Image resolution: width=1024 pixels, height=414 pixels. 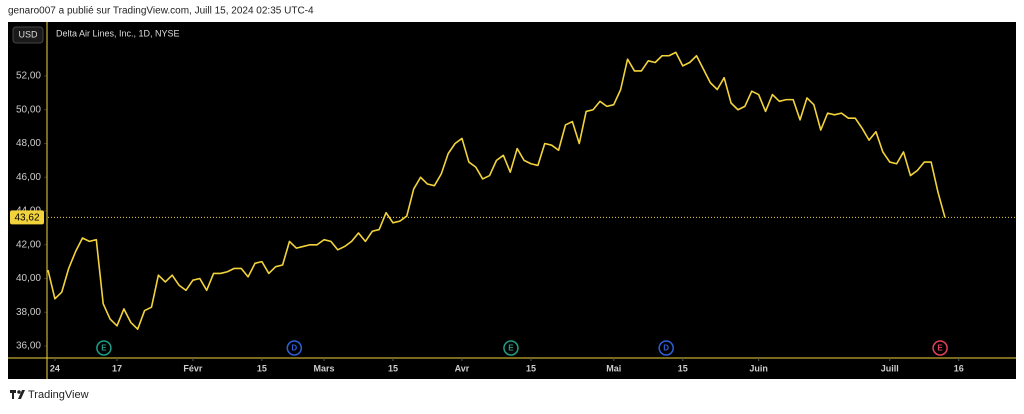 I want to click on currency: USD, so click(x=28, y=34).